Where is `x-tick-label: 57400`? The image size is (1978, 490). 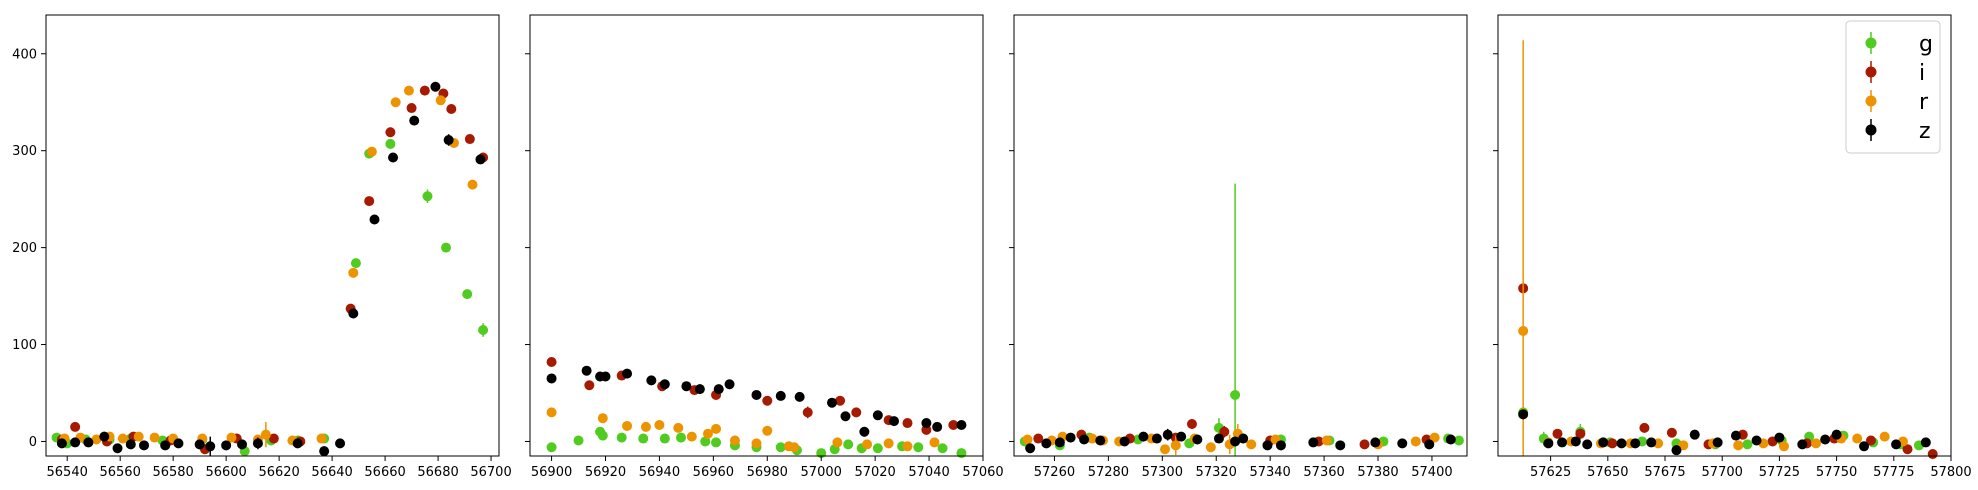 x-tick-label: 57400 is located at coordinates (1431, 472).